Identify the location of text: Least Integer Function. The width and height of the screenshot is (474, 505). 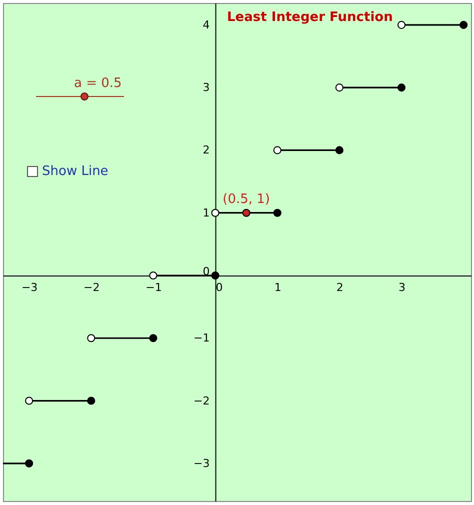
(310, 17).